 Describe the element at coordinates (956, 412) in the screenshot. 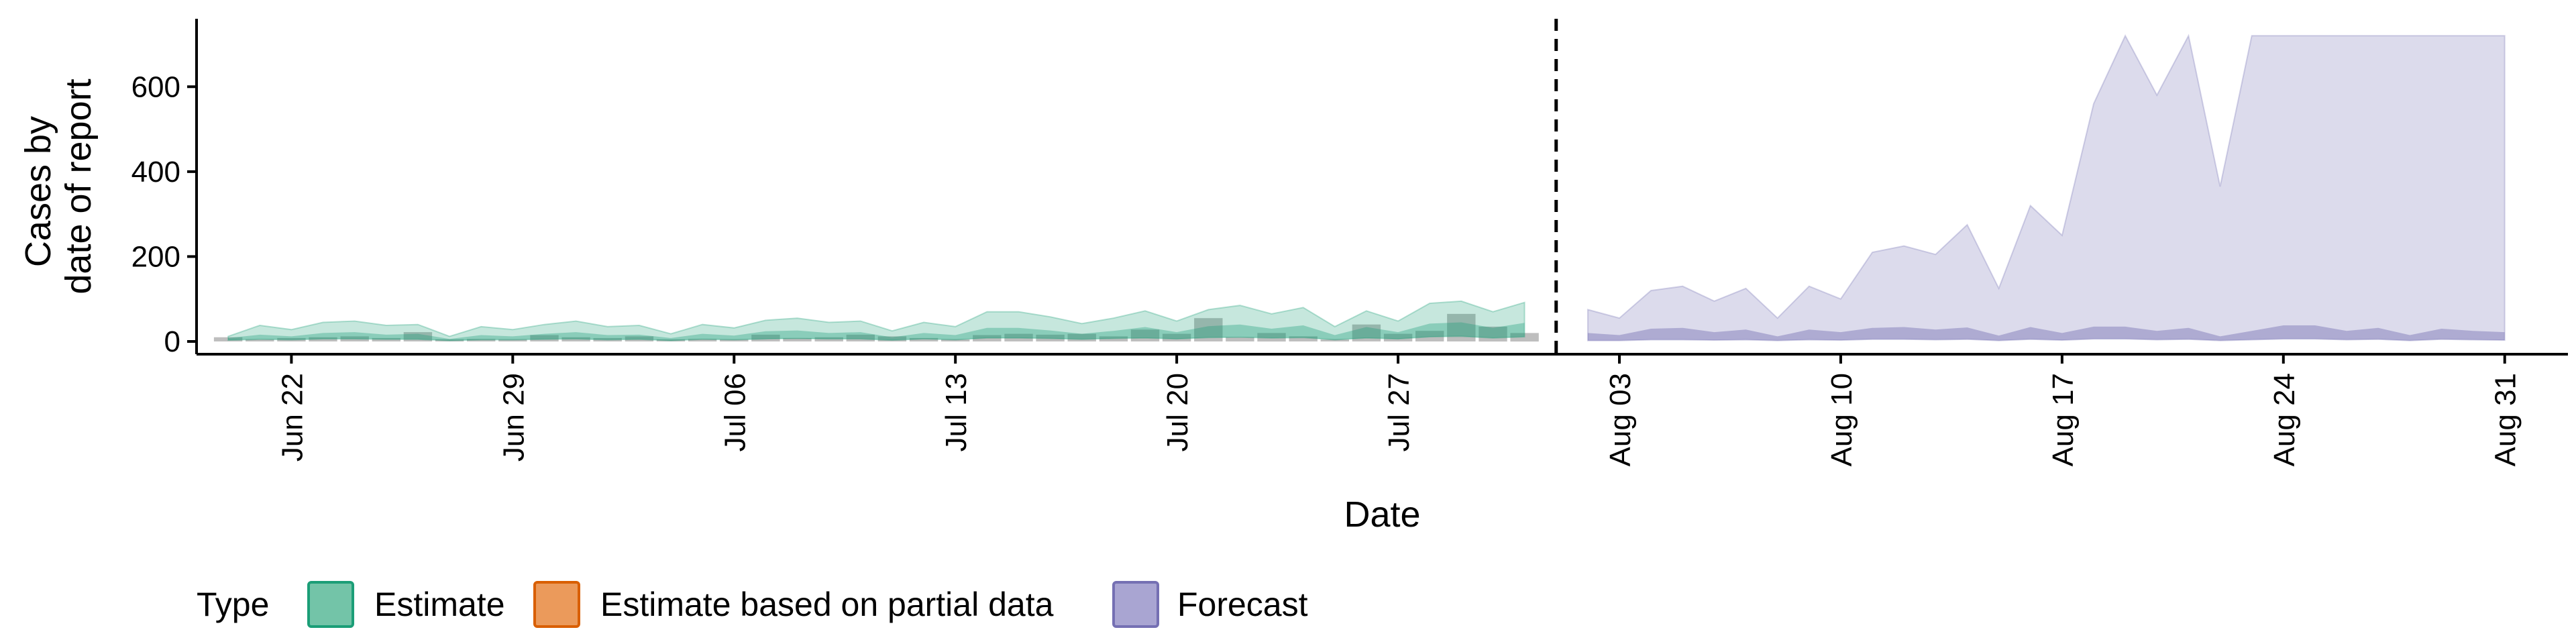

I see `x-tick-label: Jul 13` at that location.